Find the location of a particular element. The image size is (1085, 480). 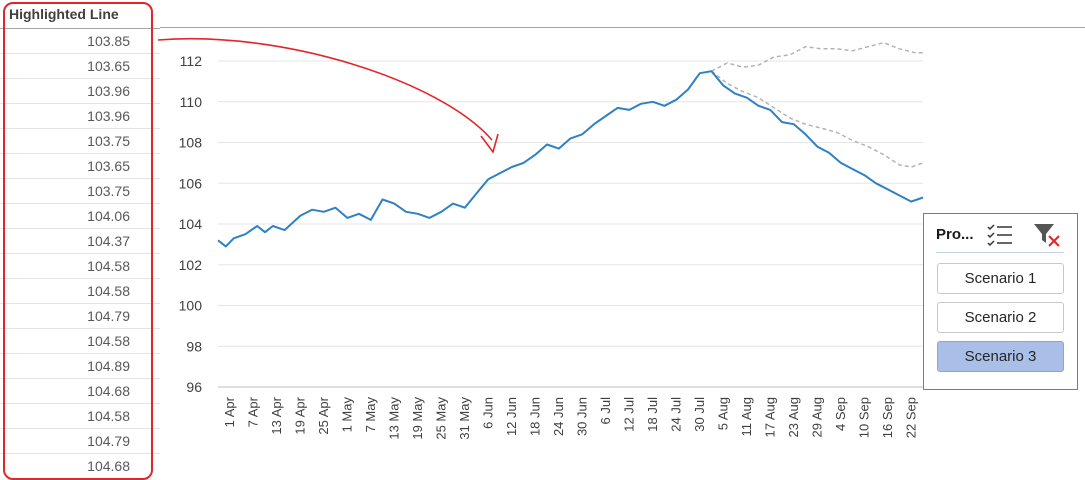

y-tick-label: 112 is located at coordinates (191, 61).